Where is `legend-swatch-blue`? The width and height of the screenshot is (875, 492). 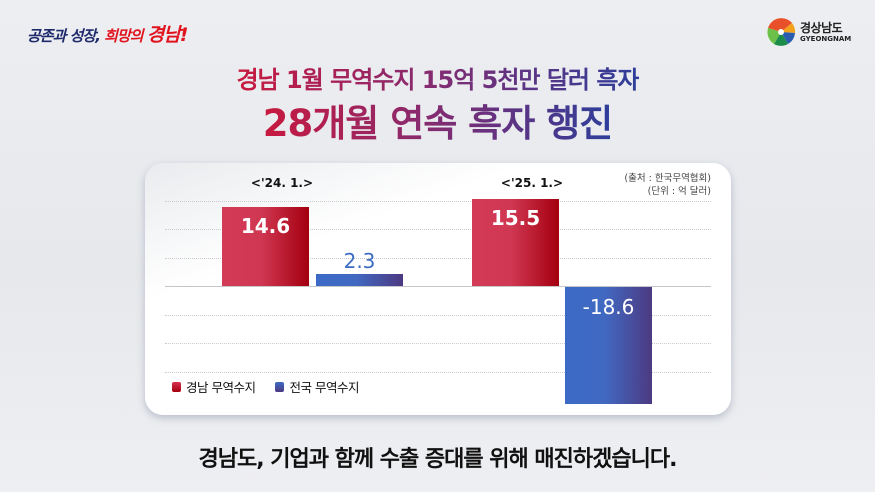
legend-swatch-blue is located at coordinates (280, 386).